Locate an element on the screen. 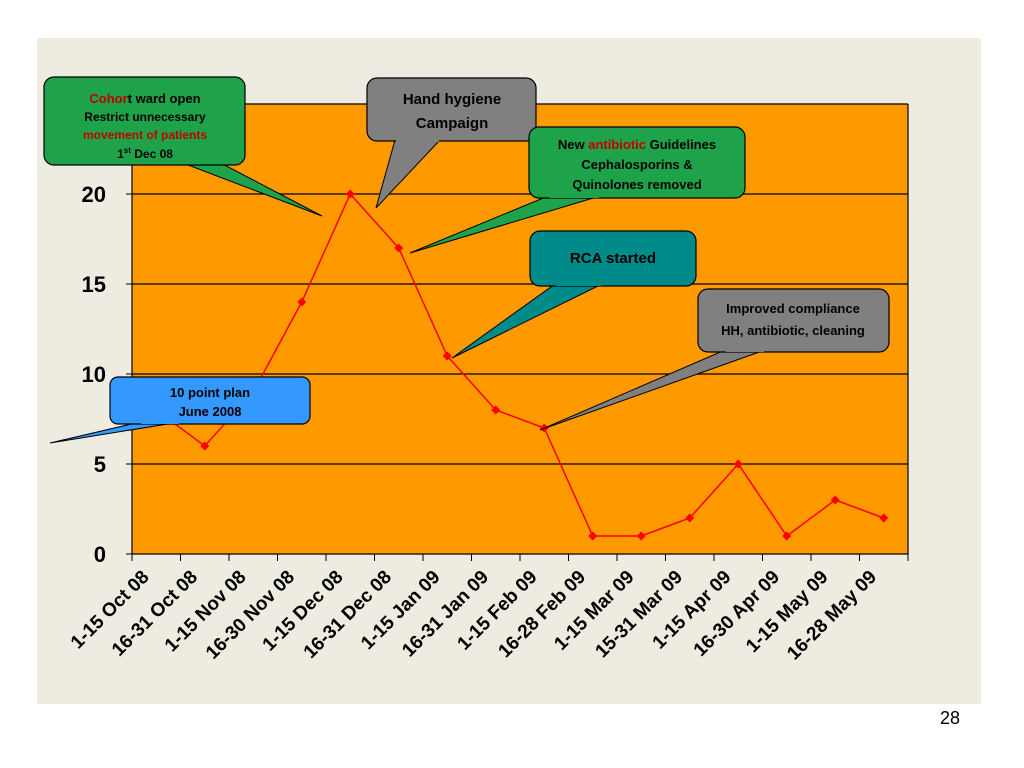 Image resolution: width=1024 pixels, height=768 pixels. callout-antibiotic-line2: Cephalosporins & is located at coordinates (636, 164).